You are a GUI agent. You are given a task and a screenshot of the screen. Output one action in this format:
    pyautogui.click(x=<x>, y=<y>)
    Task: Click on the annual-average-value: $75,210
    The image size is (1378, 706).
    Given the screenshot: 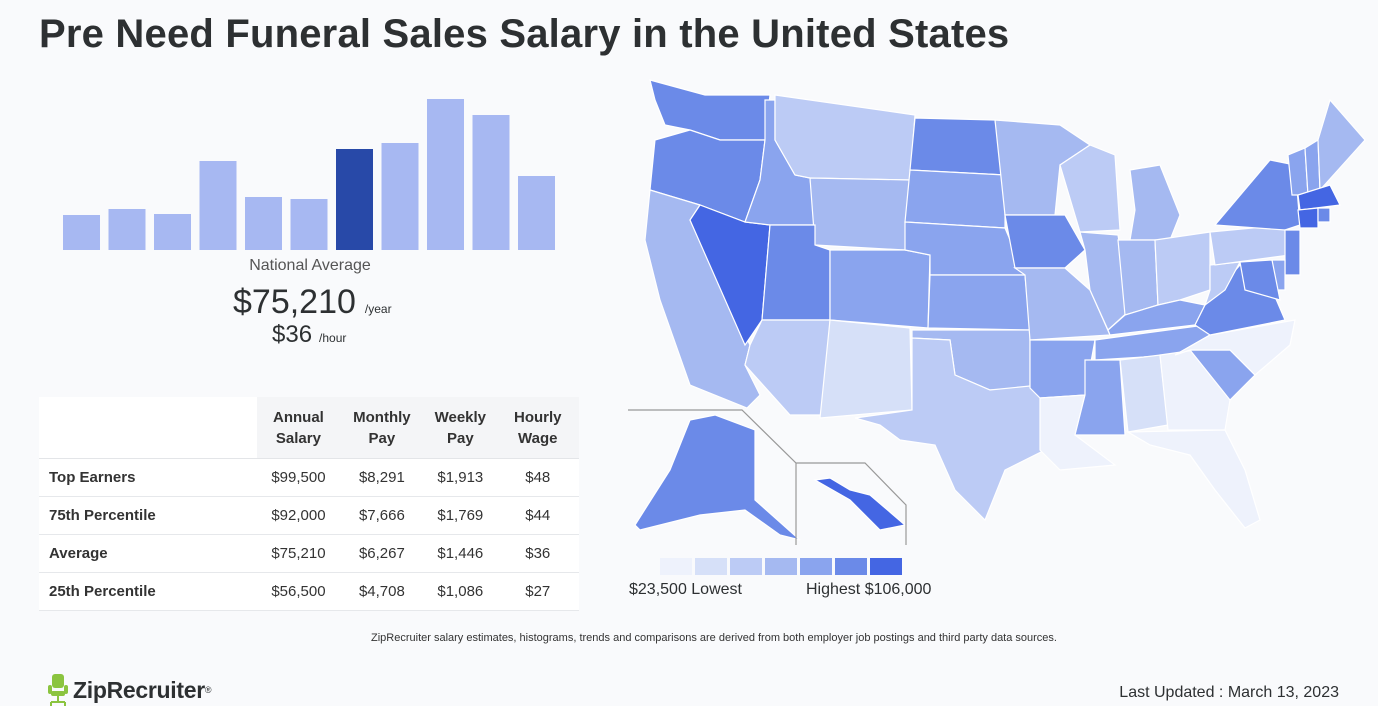 What is the action you would take?
    pyautogui.click(x=294, y=302)
    